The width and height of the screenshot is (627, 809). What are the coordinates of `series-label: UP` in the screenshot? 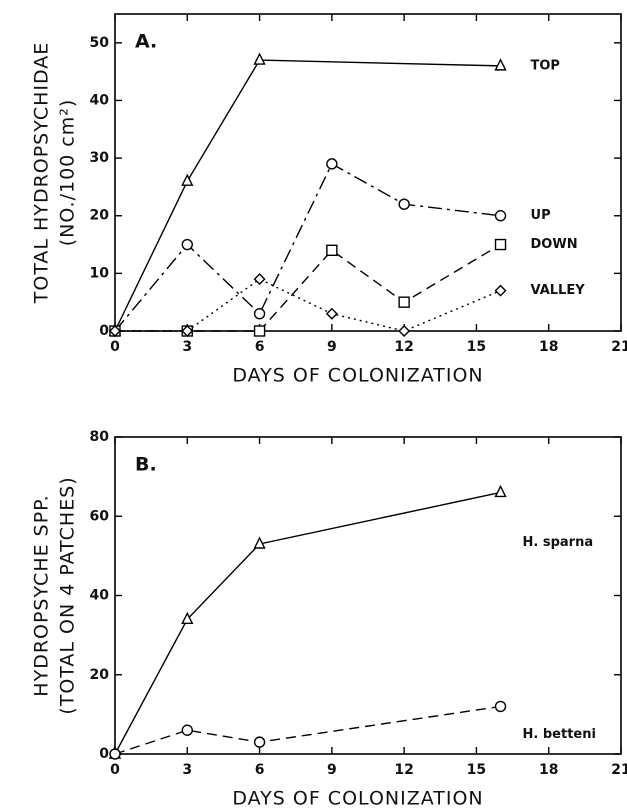 It's located at (541, 215).